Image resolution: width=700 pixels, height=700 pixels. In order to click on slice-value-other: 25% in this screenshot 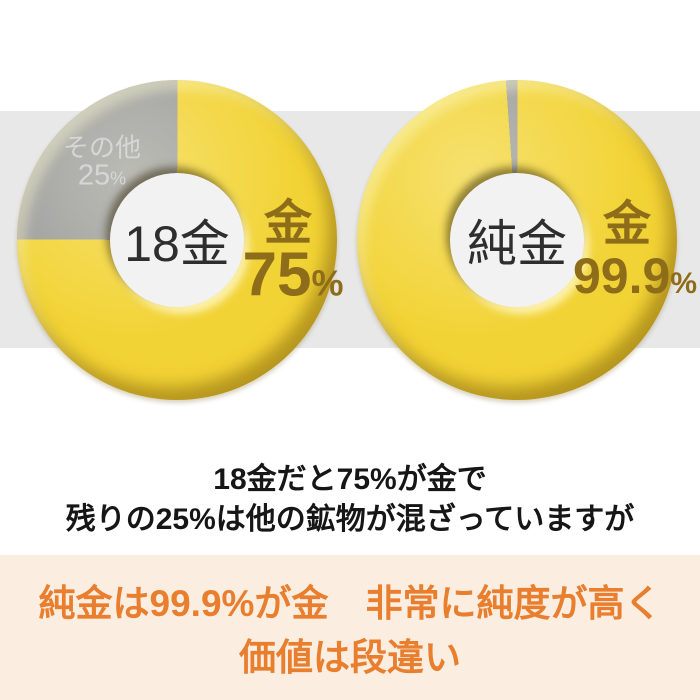, I will do `click(102, 176)`.